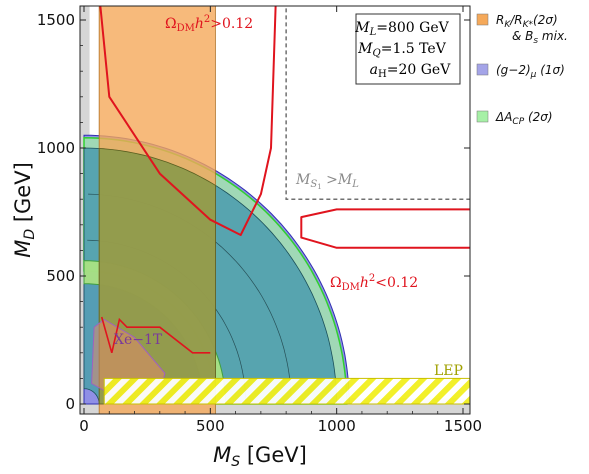 The height and width of the screenshot is (474, 589). What do you see at coordinates (448, 371) in the screenshot?
I see `annotation-lep: LEP` at bounding box center [448, 371].